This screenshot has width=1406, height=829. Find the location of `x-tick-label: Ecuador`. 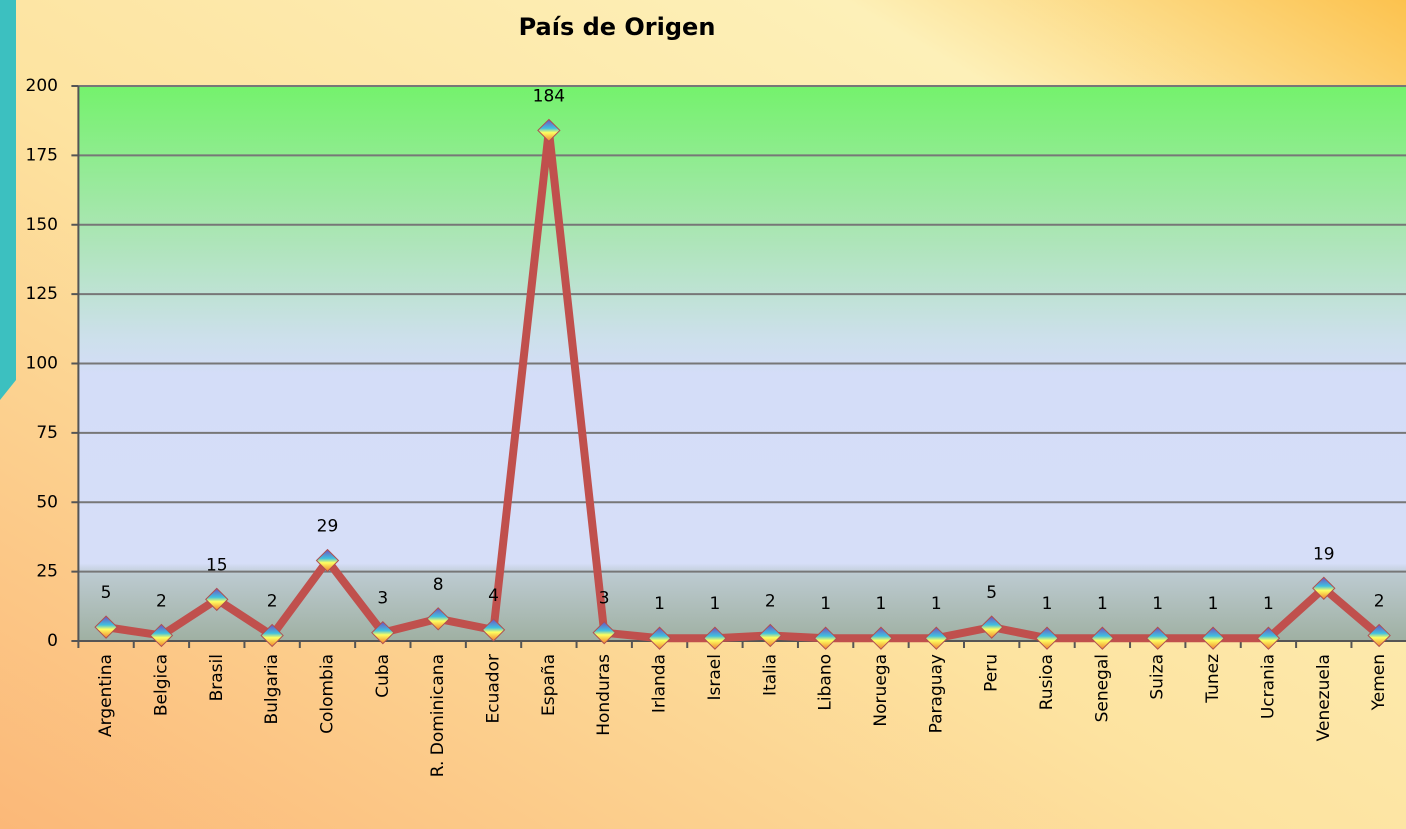

x-tick-label: Ecuador is located at coordinates (494, 688).